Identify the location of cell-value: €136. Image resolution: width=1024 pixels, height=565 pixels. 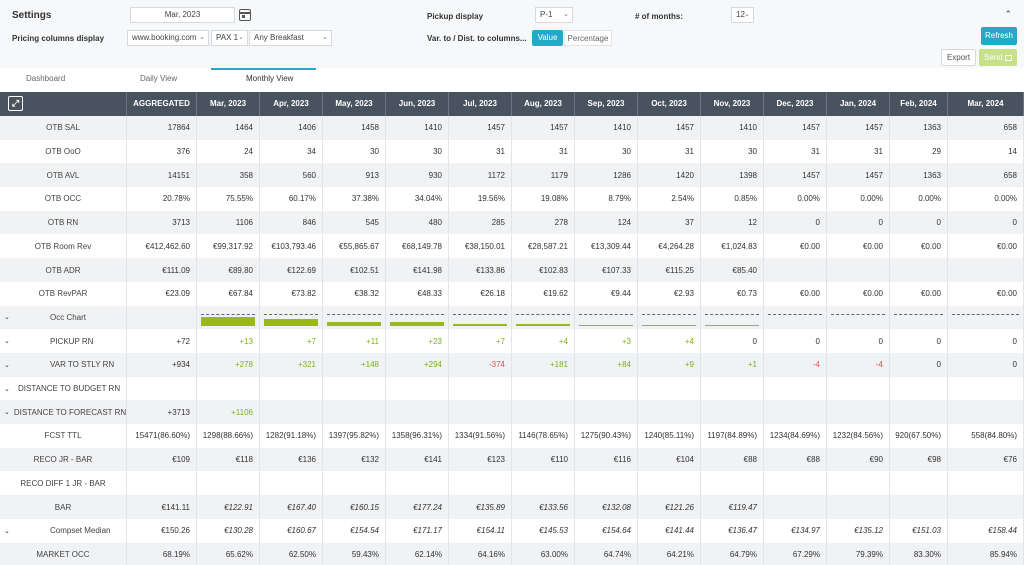
(307, 460).